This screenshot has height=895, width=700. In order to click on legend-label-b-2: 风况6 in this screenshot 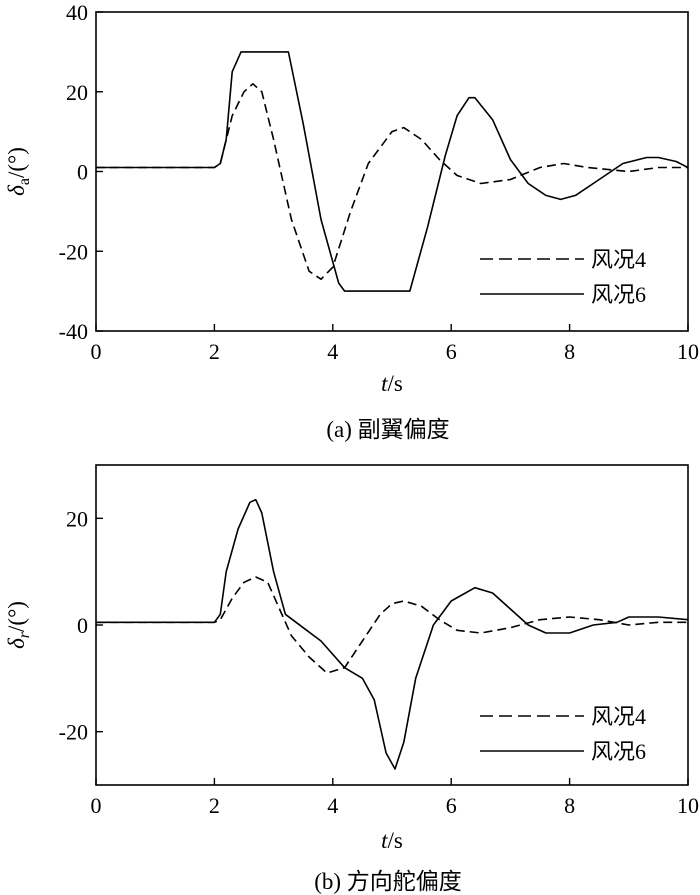, I will do `click(618, 751)`.